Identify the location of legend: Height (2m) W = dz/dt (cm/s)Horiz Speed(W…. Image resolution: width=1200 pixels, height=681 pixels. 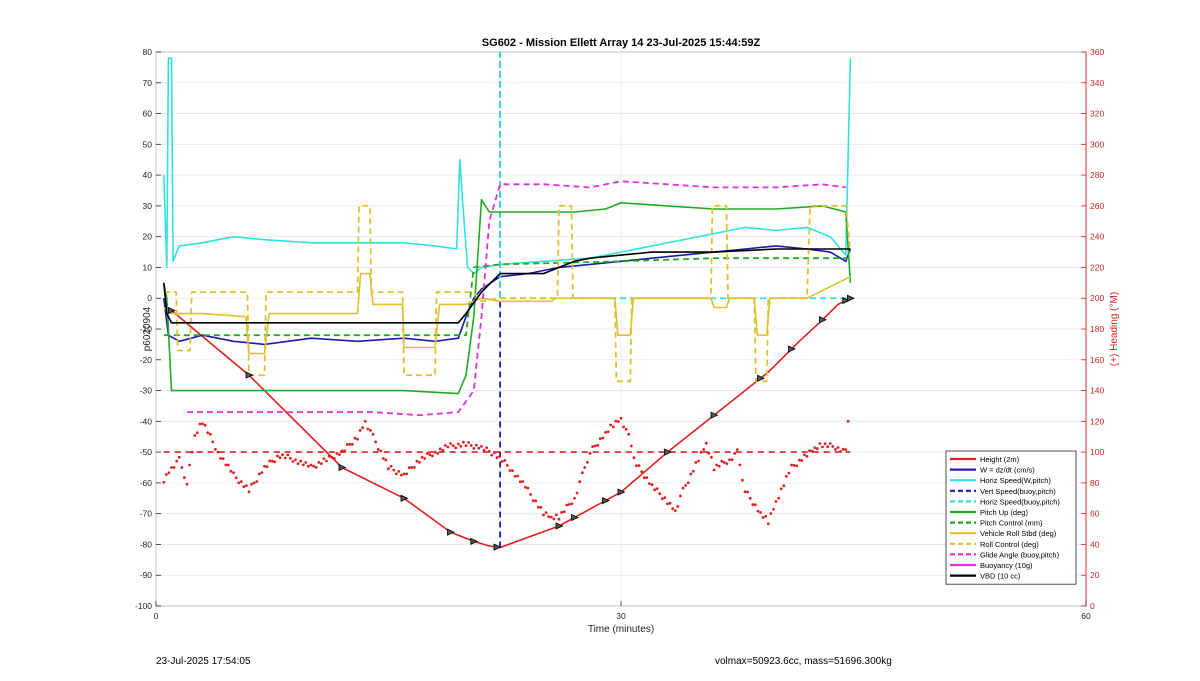
(1011, 517).